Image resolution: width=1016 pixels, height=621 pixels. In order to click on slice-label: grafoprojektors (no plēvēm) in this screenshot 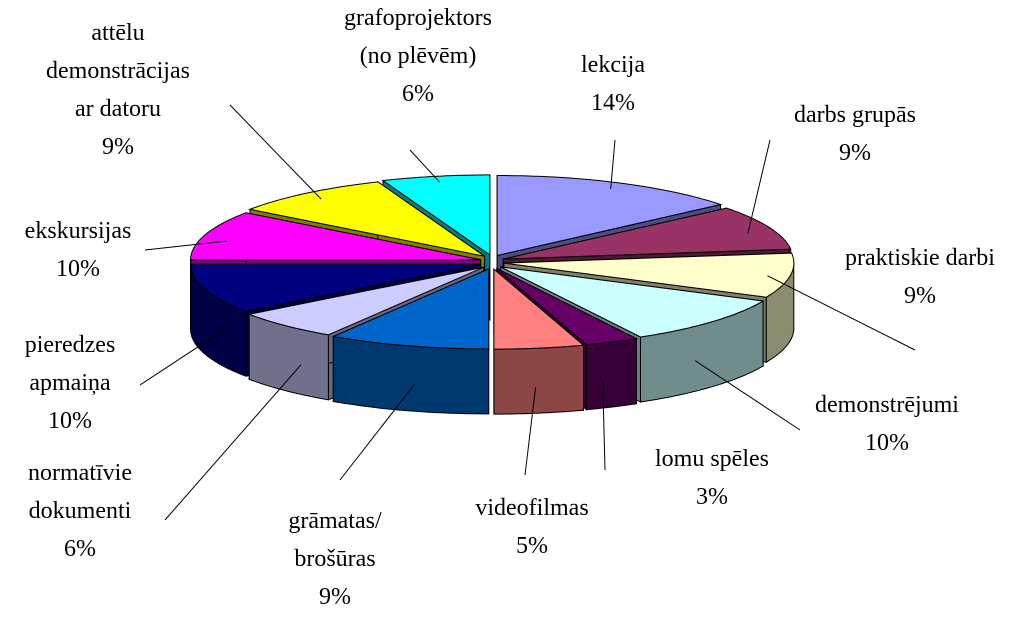, I will do `click(418, 37)`.